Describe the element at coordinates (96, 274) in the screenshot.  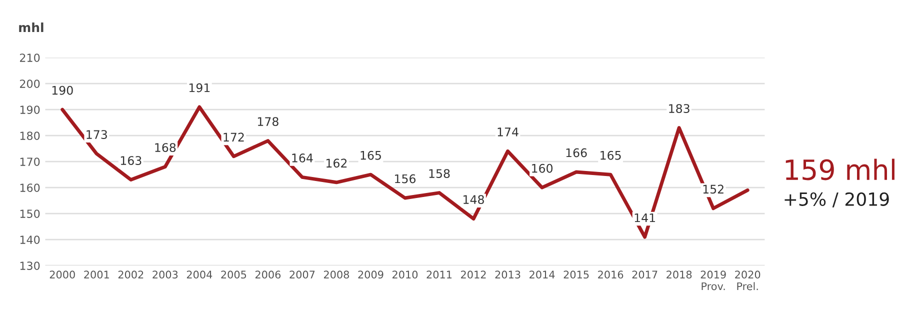
I see `x-tick-label: 2001` at that location.